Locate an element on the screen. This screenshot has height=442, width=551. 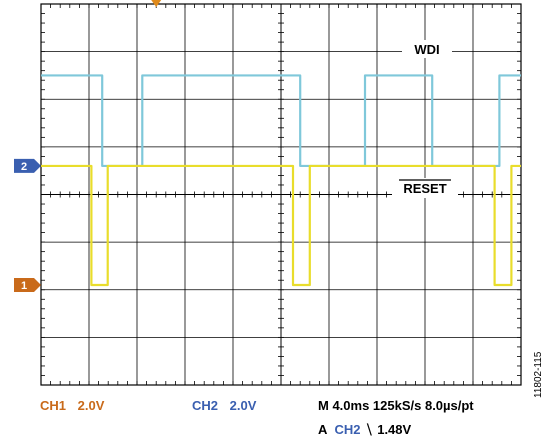
reset-label: RESET is located at coordinates (424, 188).